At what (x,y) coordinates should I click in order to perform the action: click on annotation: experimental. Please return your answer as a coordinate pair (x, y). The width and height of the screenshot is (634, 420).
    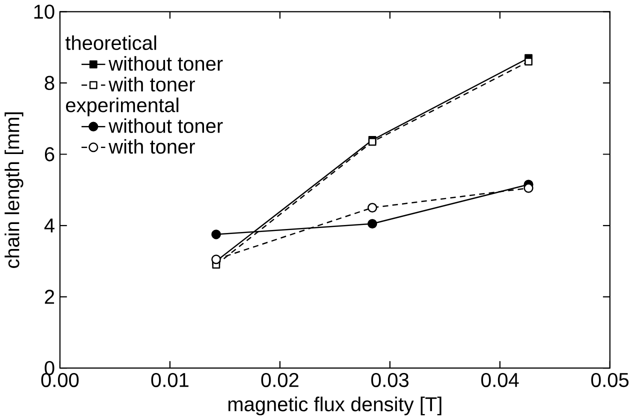
    Looking at the image, I should click on (122, 107).